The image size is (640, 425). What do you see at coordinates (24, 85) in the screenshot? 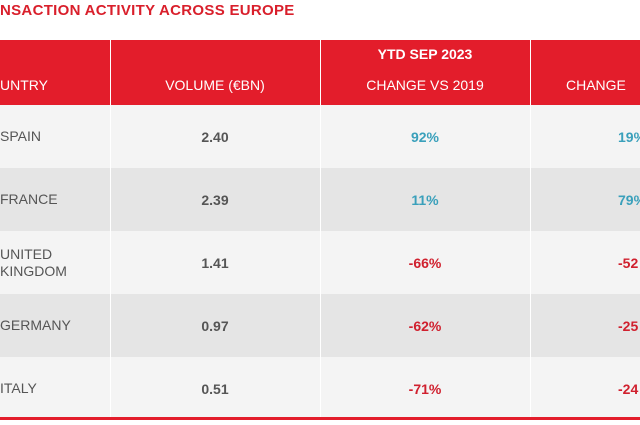
I see `column-header: UNTRY` at bounding box center [24, 85].